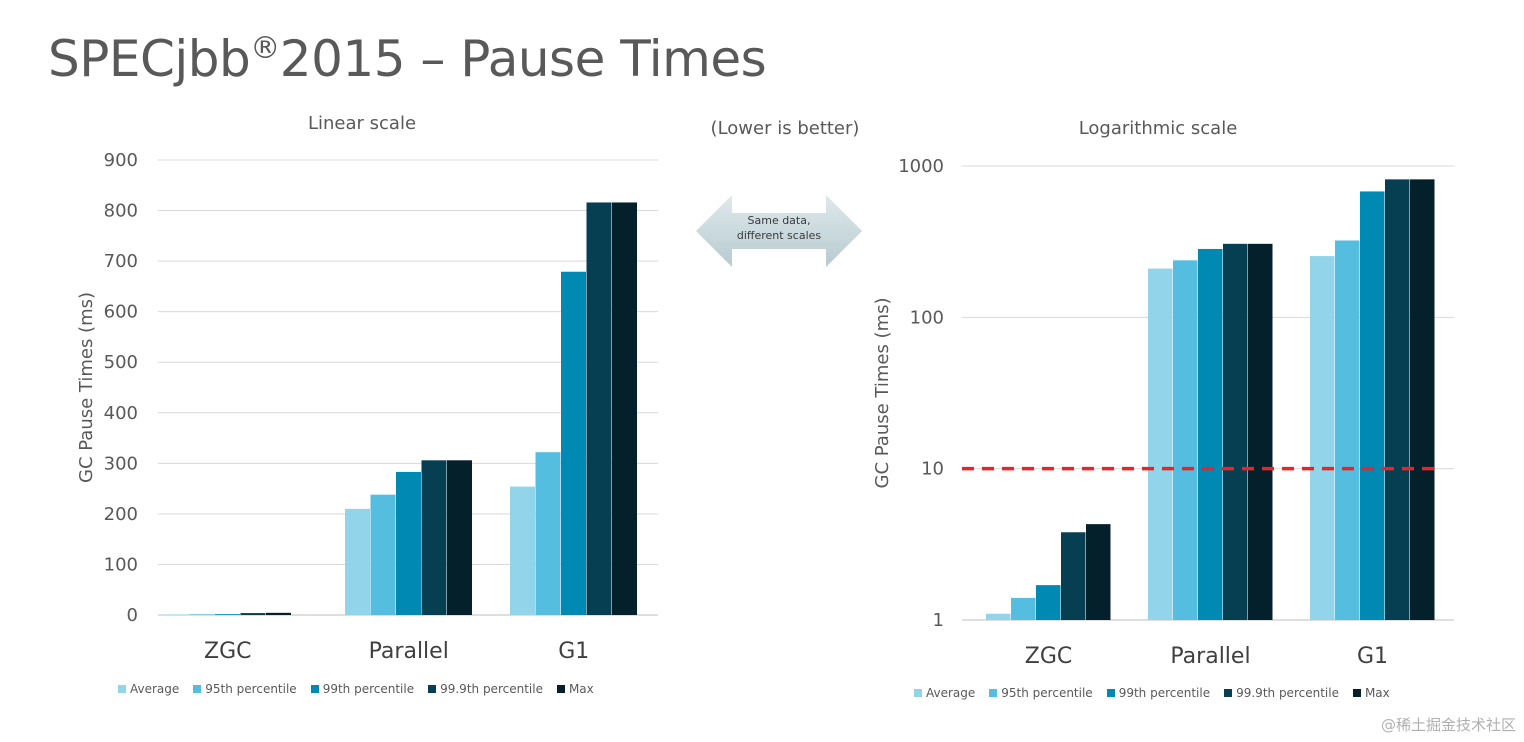 The image size is (1524, 742). Describe the element at coordinates (779, 235) in the screenshot. I see `arrow-label-line2: different scales` at that location.